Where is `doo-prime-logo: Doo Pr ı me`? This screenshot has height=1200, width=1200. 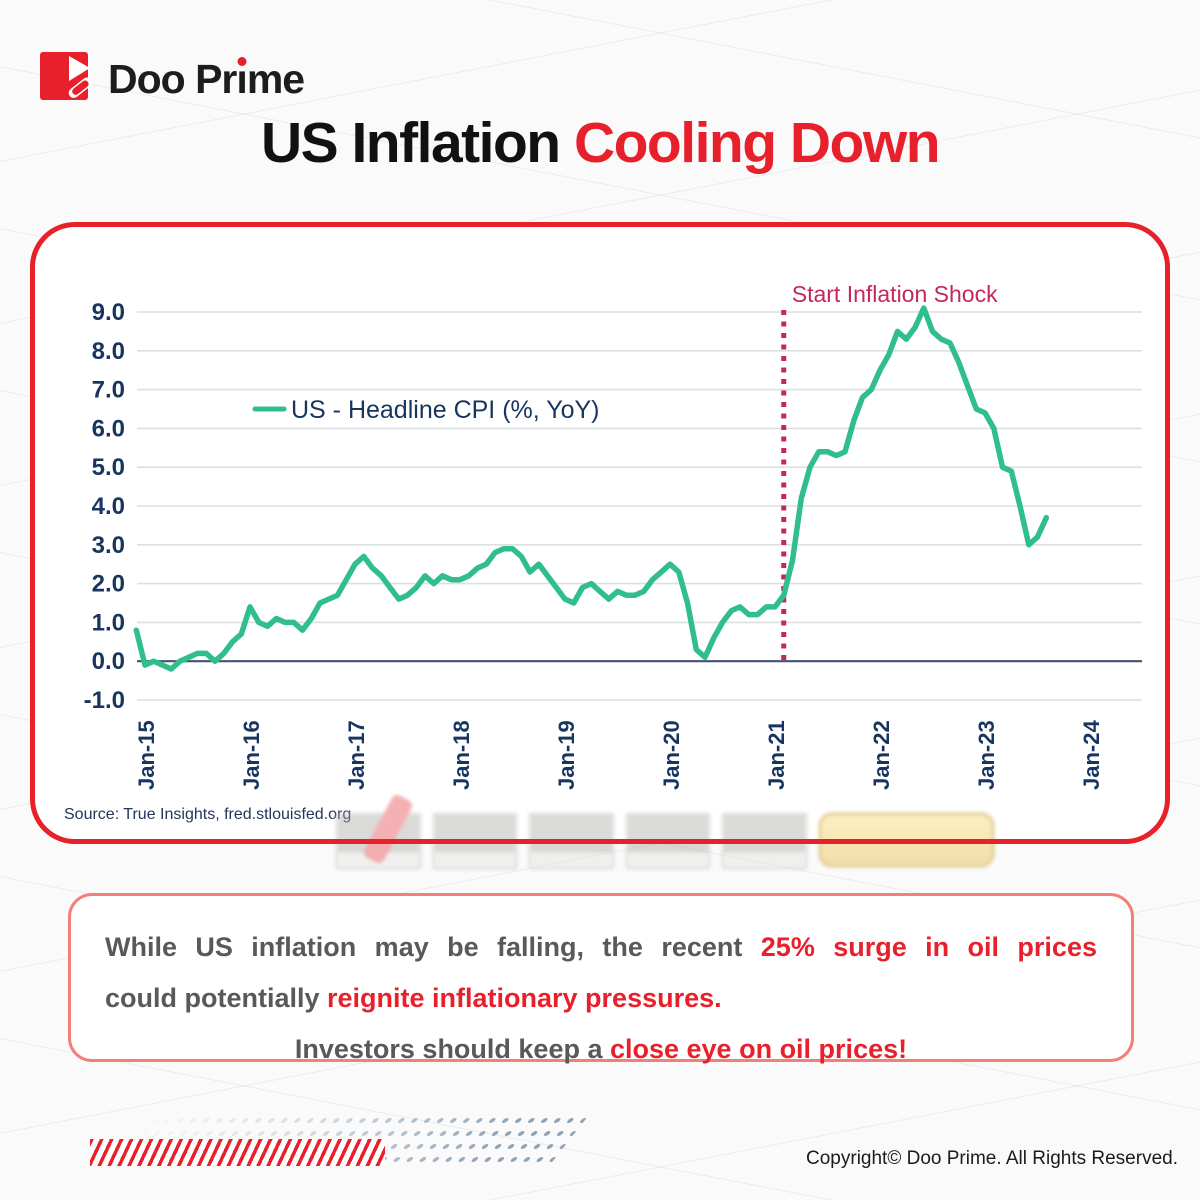
doo-prime-logo: Doo Pr ı me is located at coordinates (172, 79).